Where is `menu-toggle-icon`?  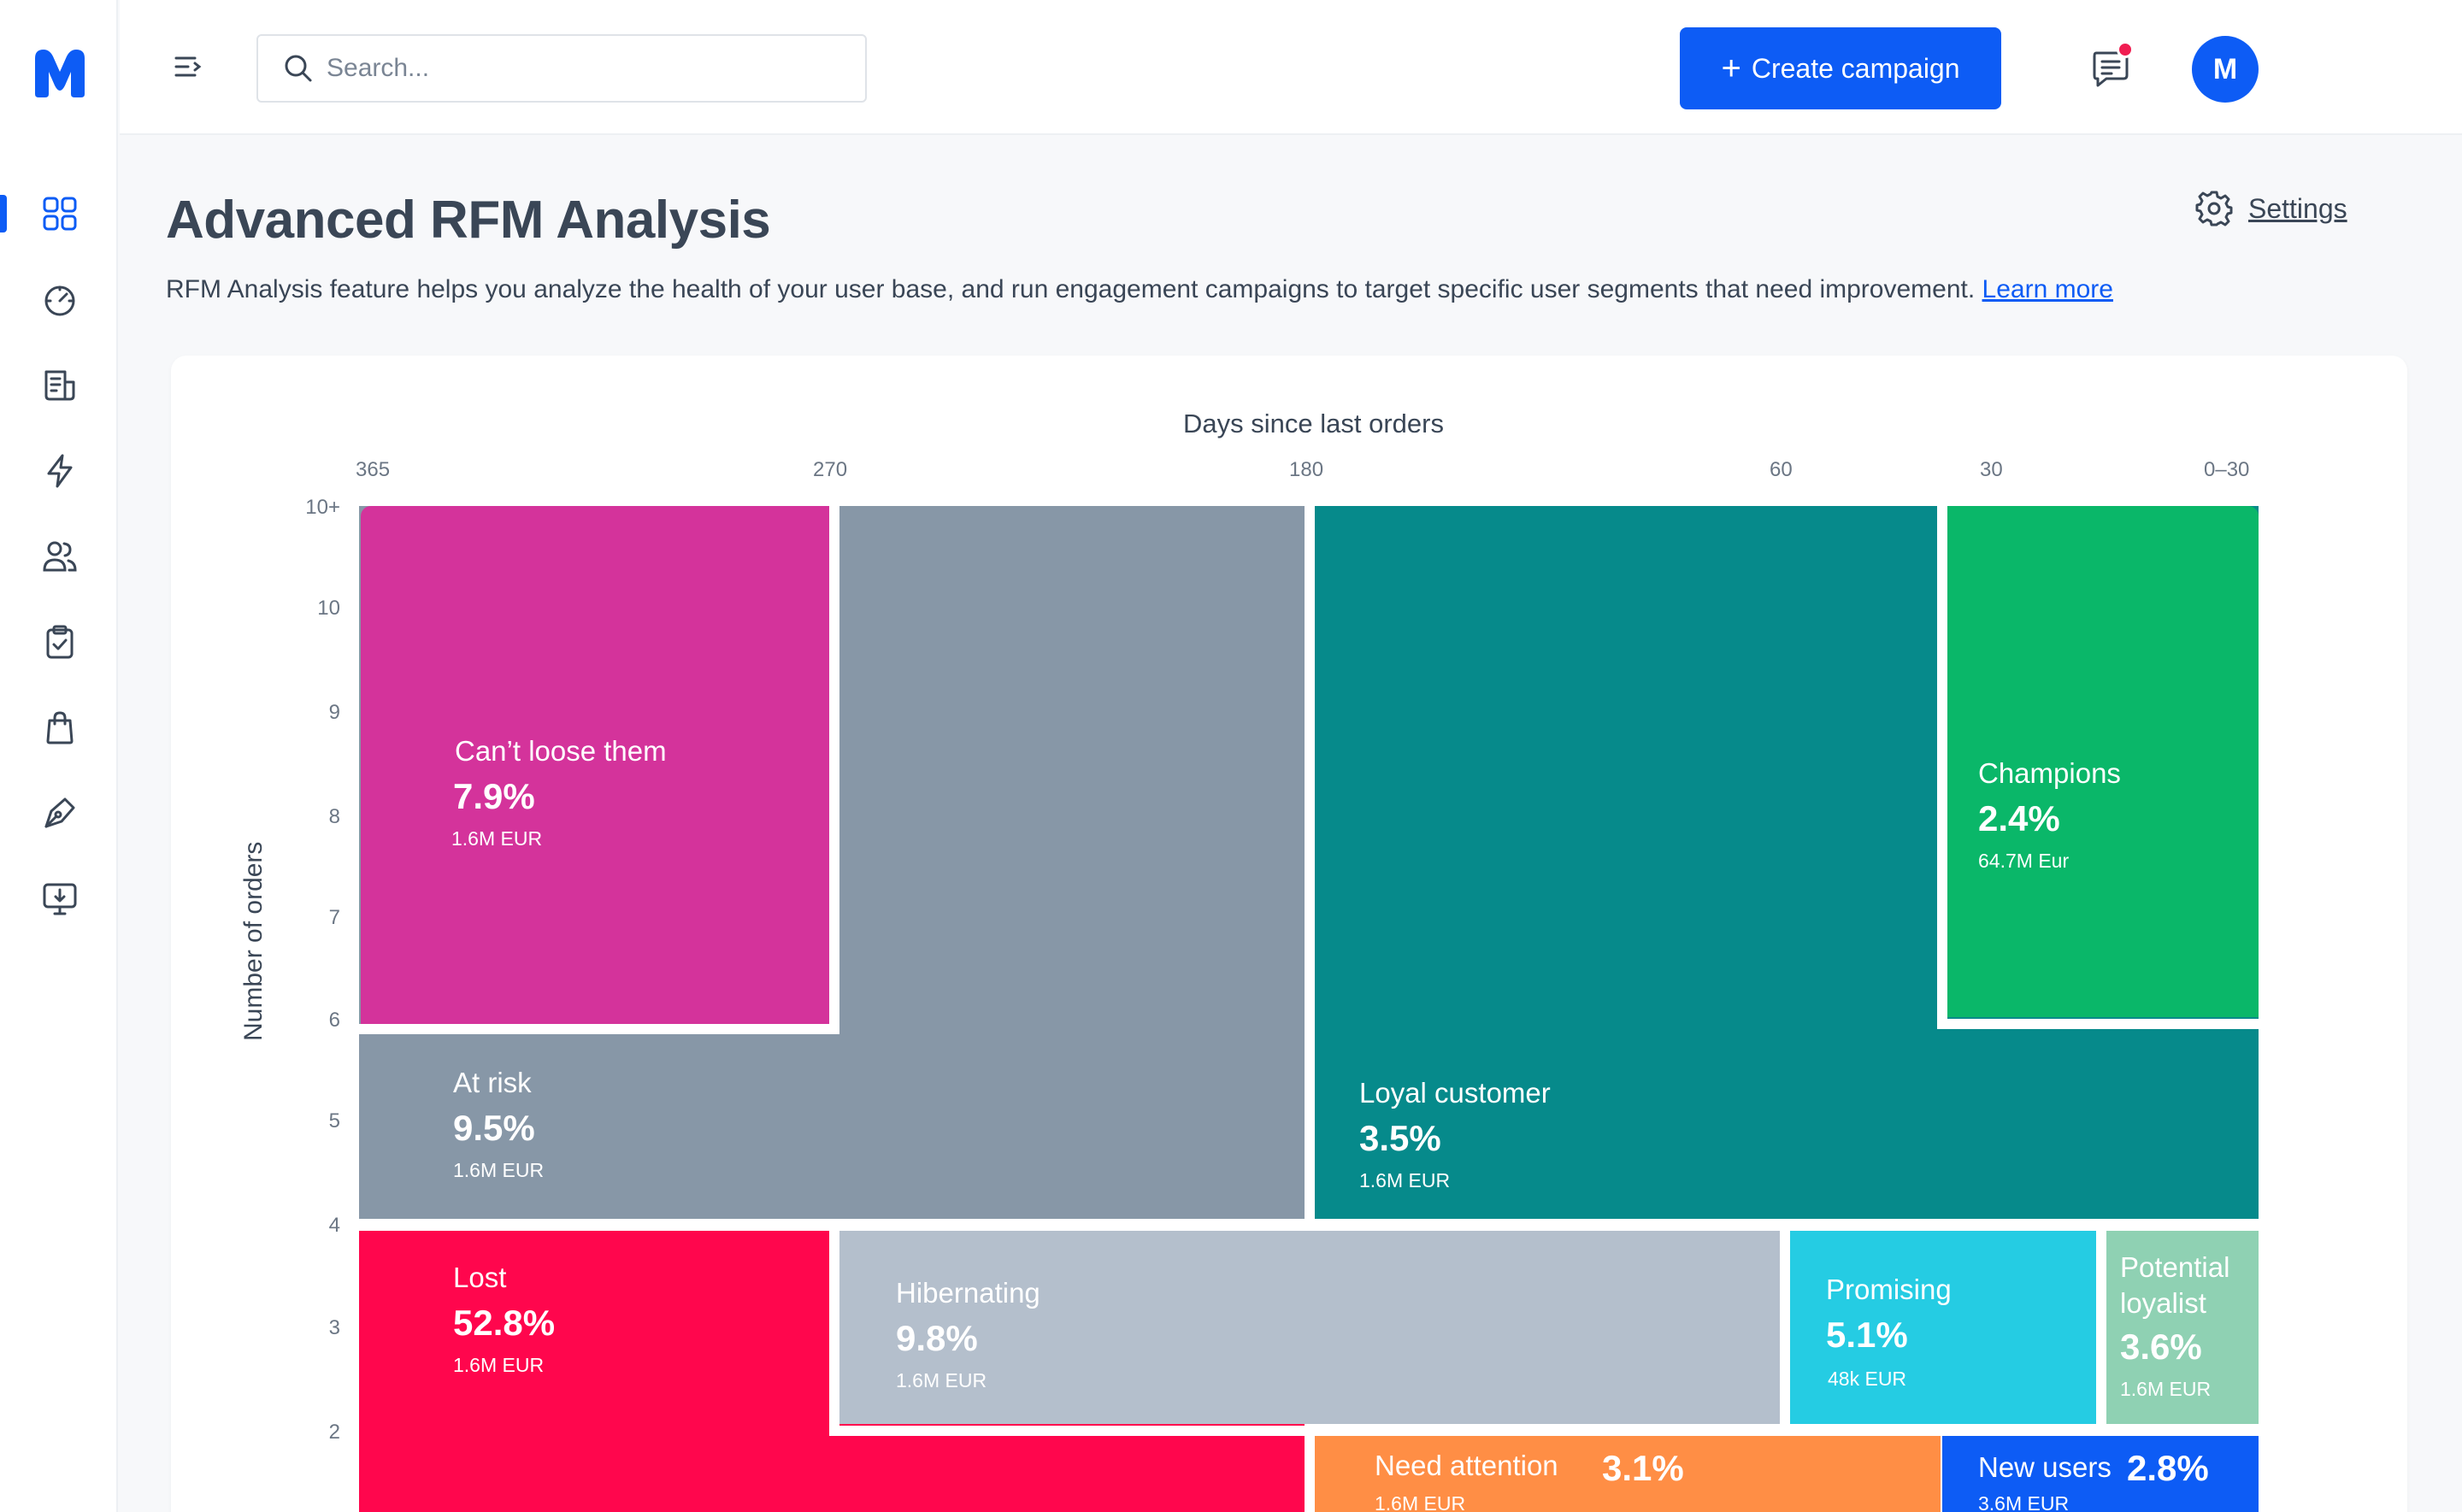 menu-toggle-icon is located at coordinates (188, 67).